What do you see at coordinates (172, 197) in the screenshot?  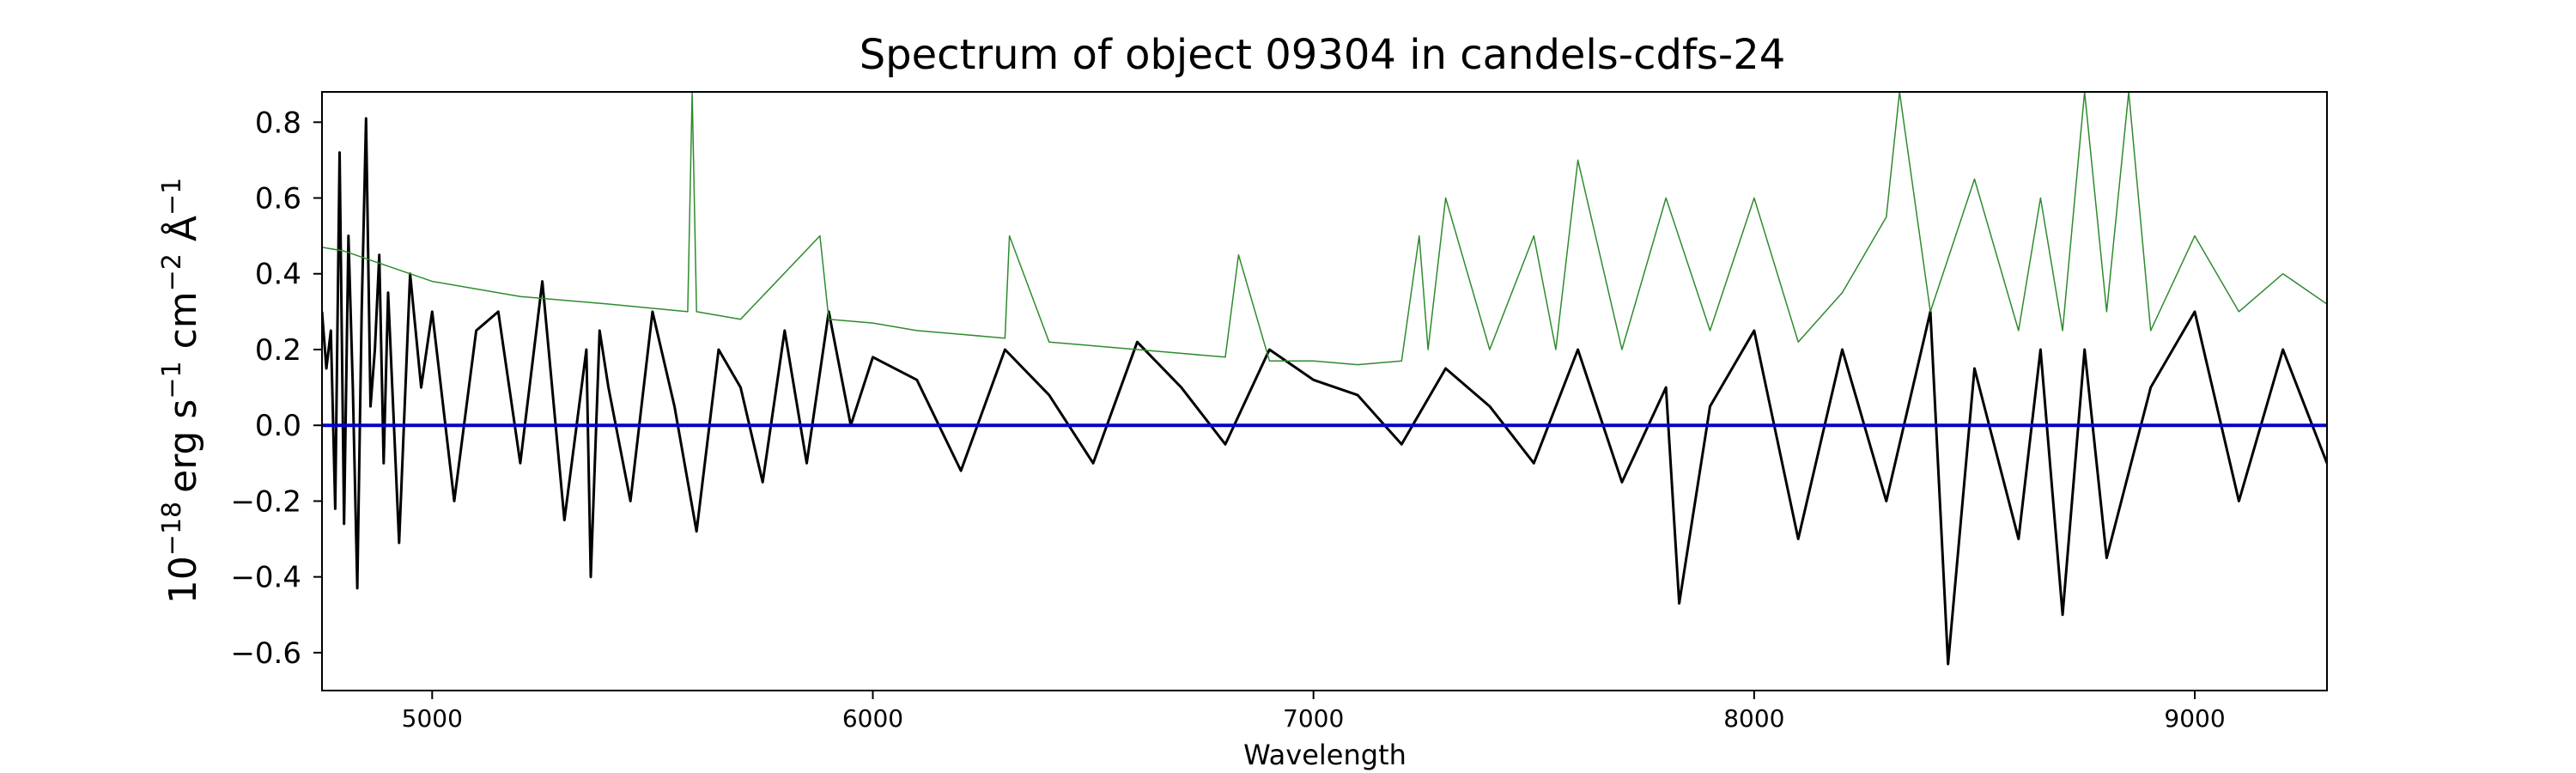 I see `y-label-exp-ang: −1` at bounding box center [172, 197].